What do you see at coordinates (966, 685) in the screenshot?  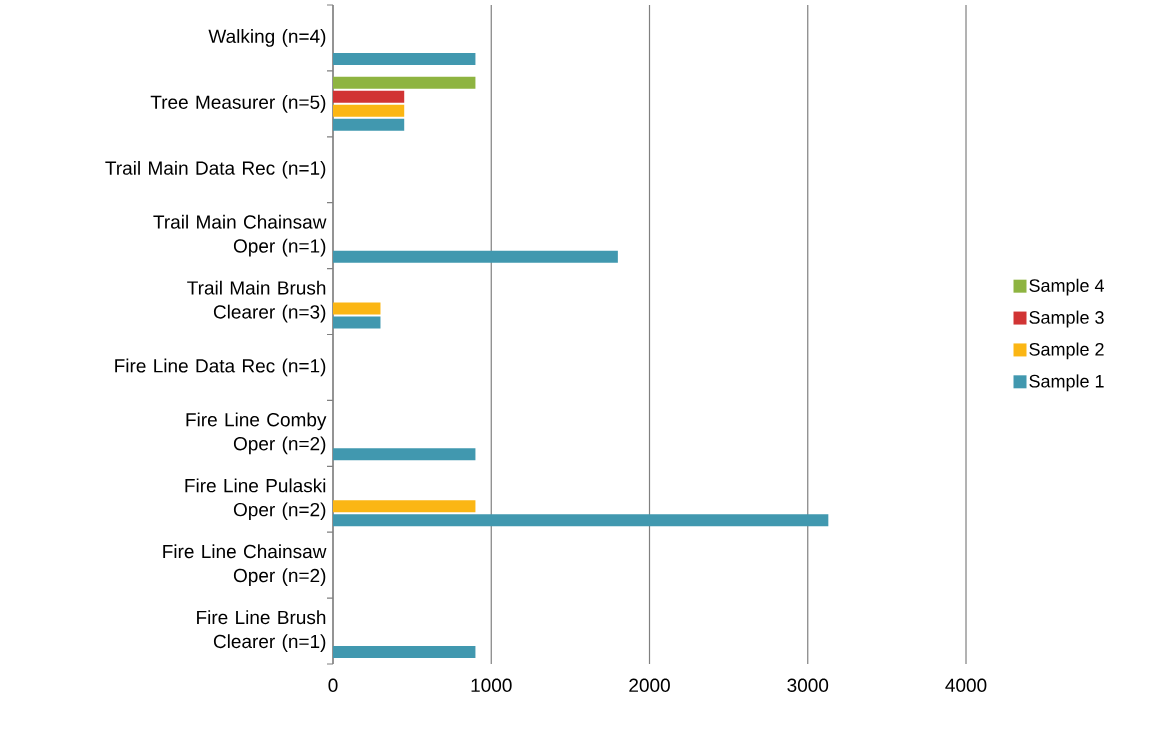 I see `x-tick-label: 4000` at bounding box center [966, 685].